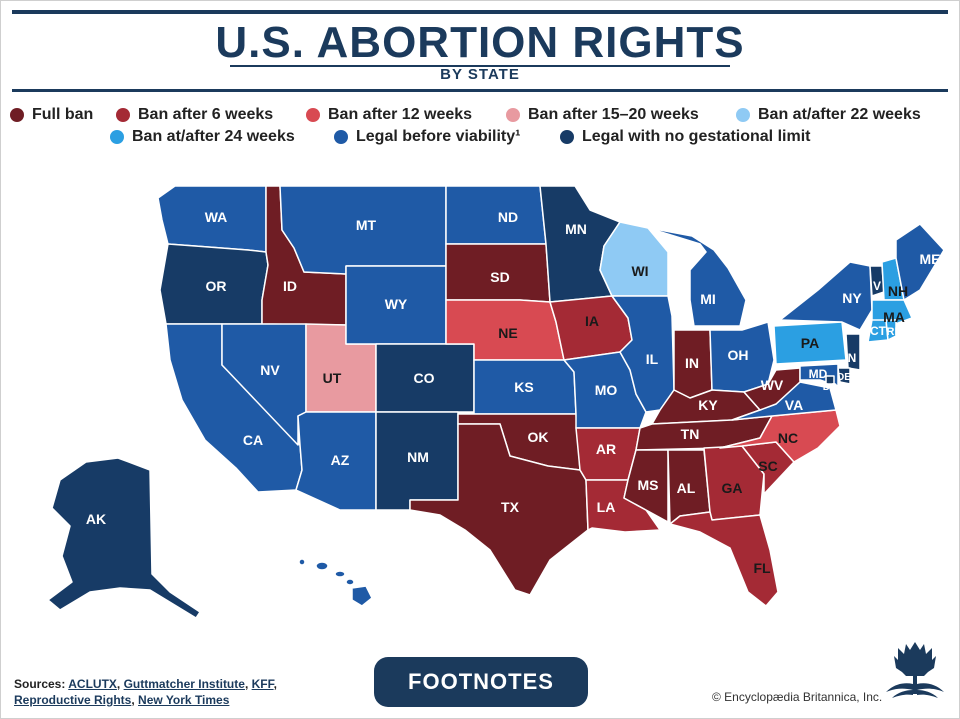  What do you see at coordinates (696, 136) in the screenshot?
I see `legend-label: Legal with no gestational limit` at bounding box center [696, 136].